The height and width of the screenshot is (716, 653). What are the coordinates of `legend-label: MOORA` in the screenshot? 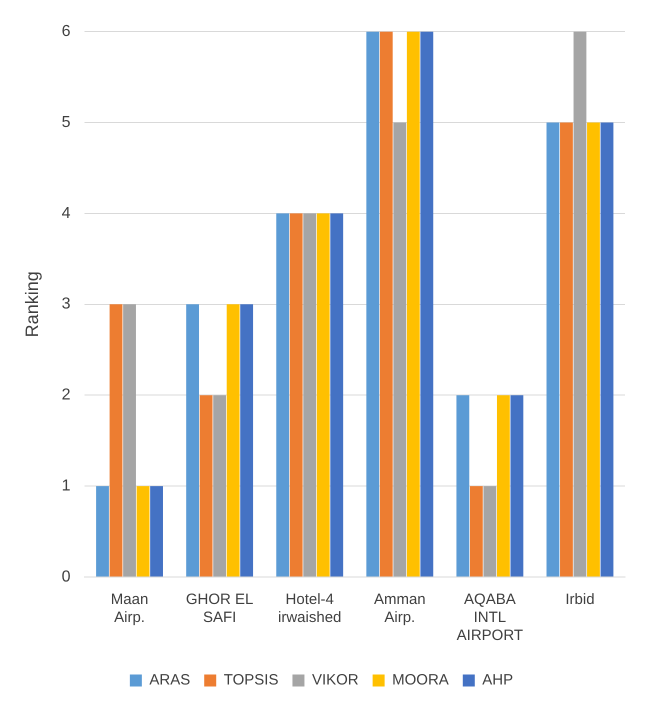 It's located at (420, 680).